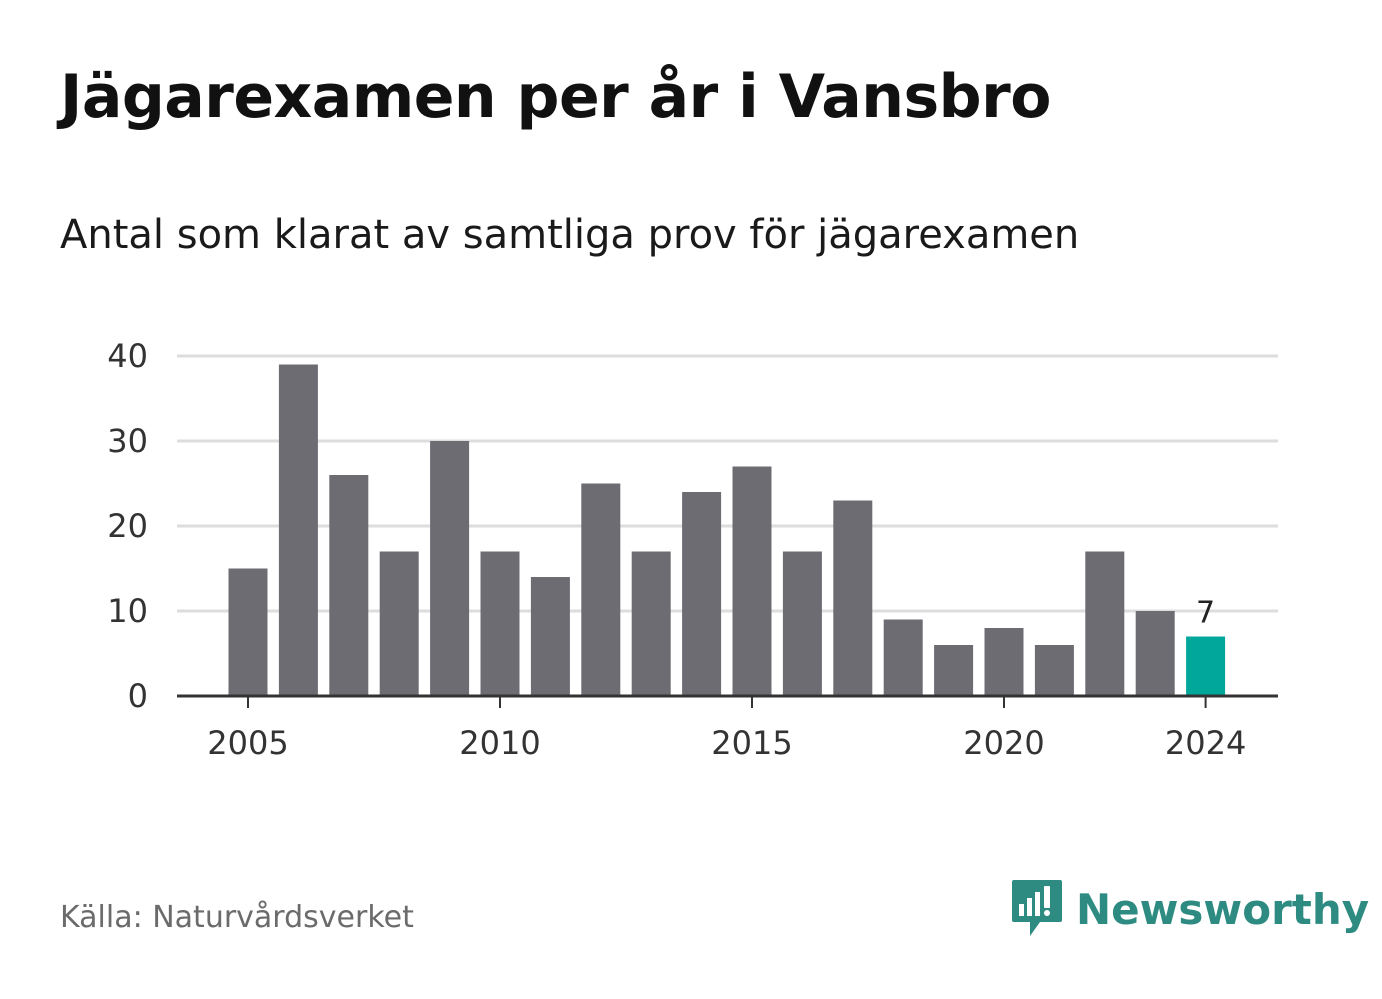 This screenshot has width=1382, height=999. What do you see at coordinates (127, 526) in the screenshot?
I see `y-tick-label-20: 20` at bounding box center [127, 526].